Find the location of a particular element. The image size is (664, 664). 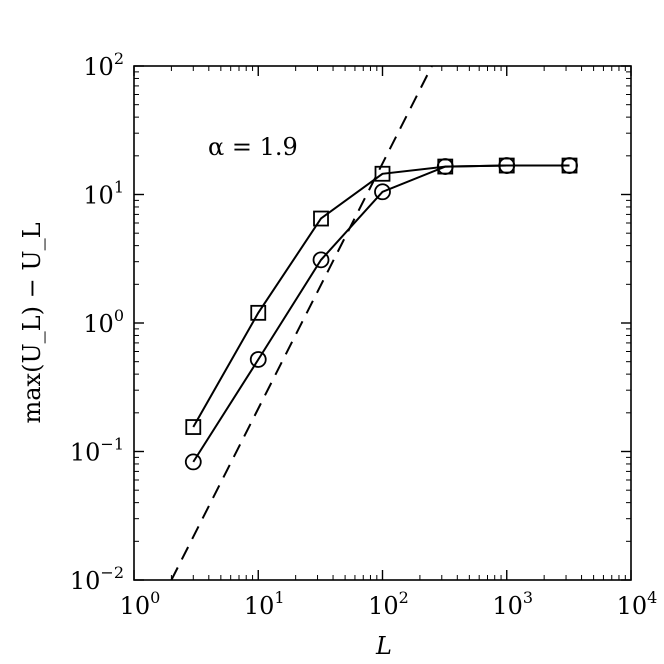

y-tick-label: 10¹ is located at coordinates (103, 194).